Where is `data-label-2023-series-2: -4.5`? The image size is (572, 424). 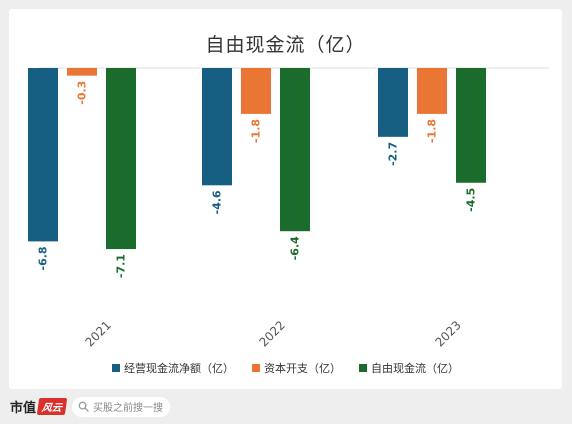 data-label-2023-series-2: -4.5 is located at coordinates (471, 200).